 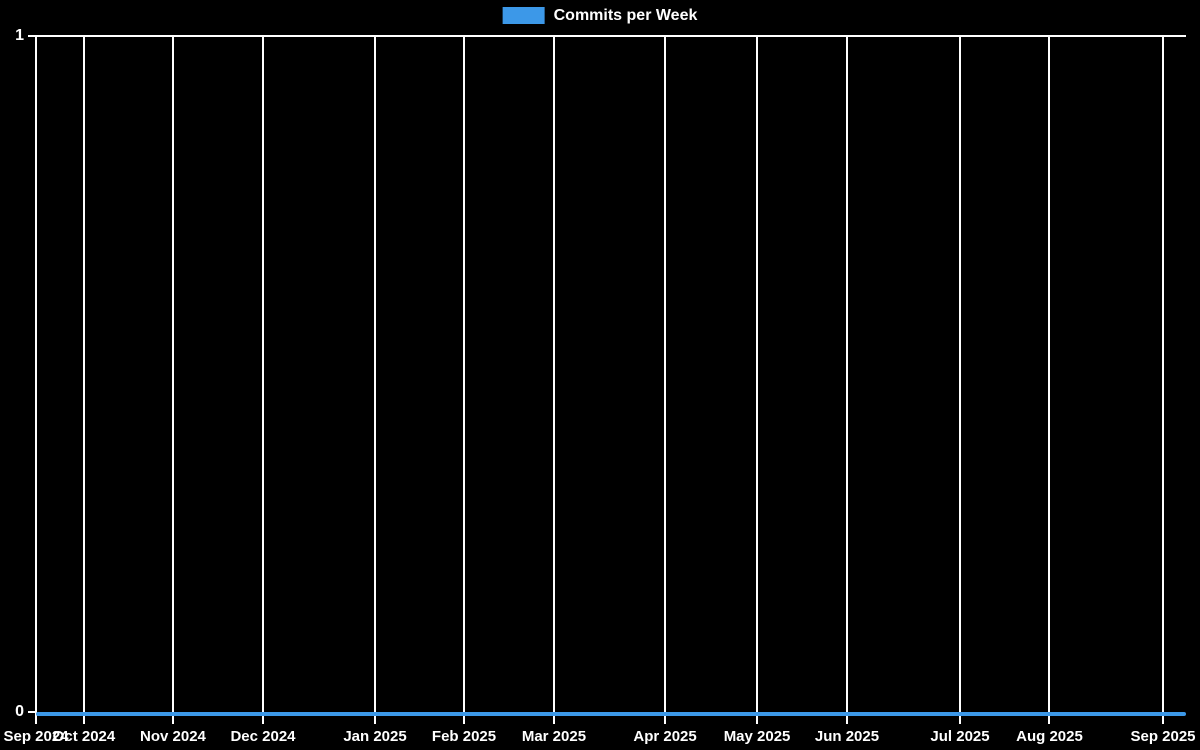 What do you see at coordinates (1163, 736) in the screenshot?
I see `x-tick-label: Sep 2025` at bounding box center [1163, 736].